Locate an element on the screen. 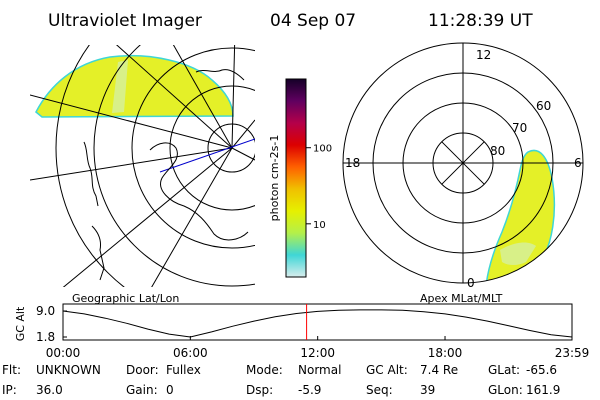  altitude-x-tick-label: 00:00 is located at coordinates (63, 353).